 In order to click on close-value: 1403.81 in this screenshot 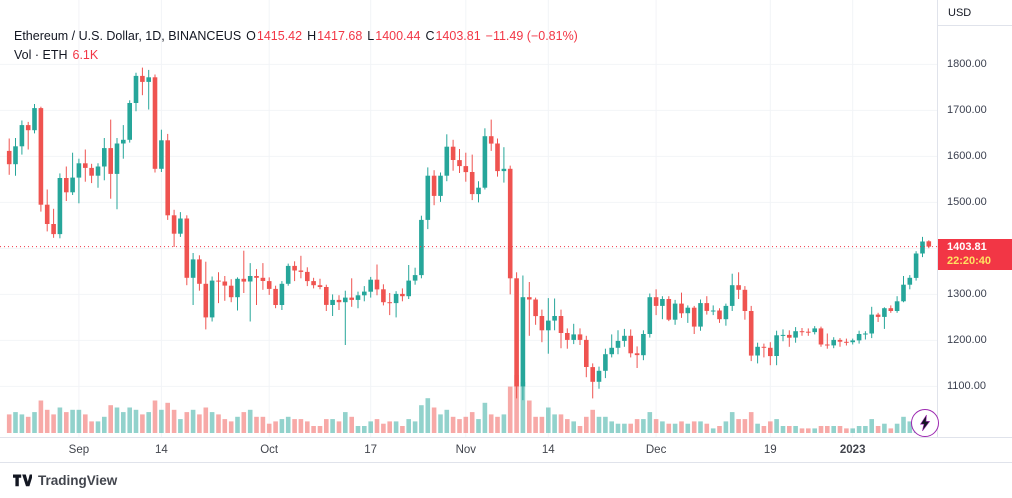, I will do `click(458, 36)`.